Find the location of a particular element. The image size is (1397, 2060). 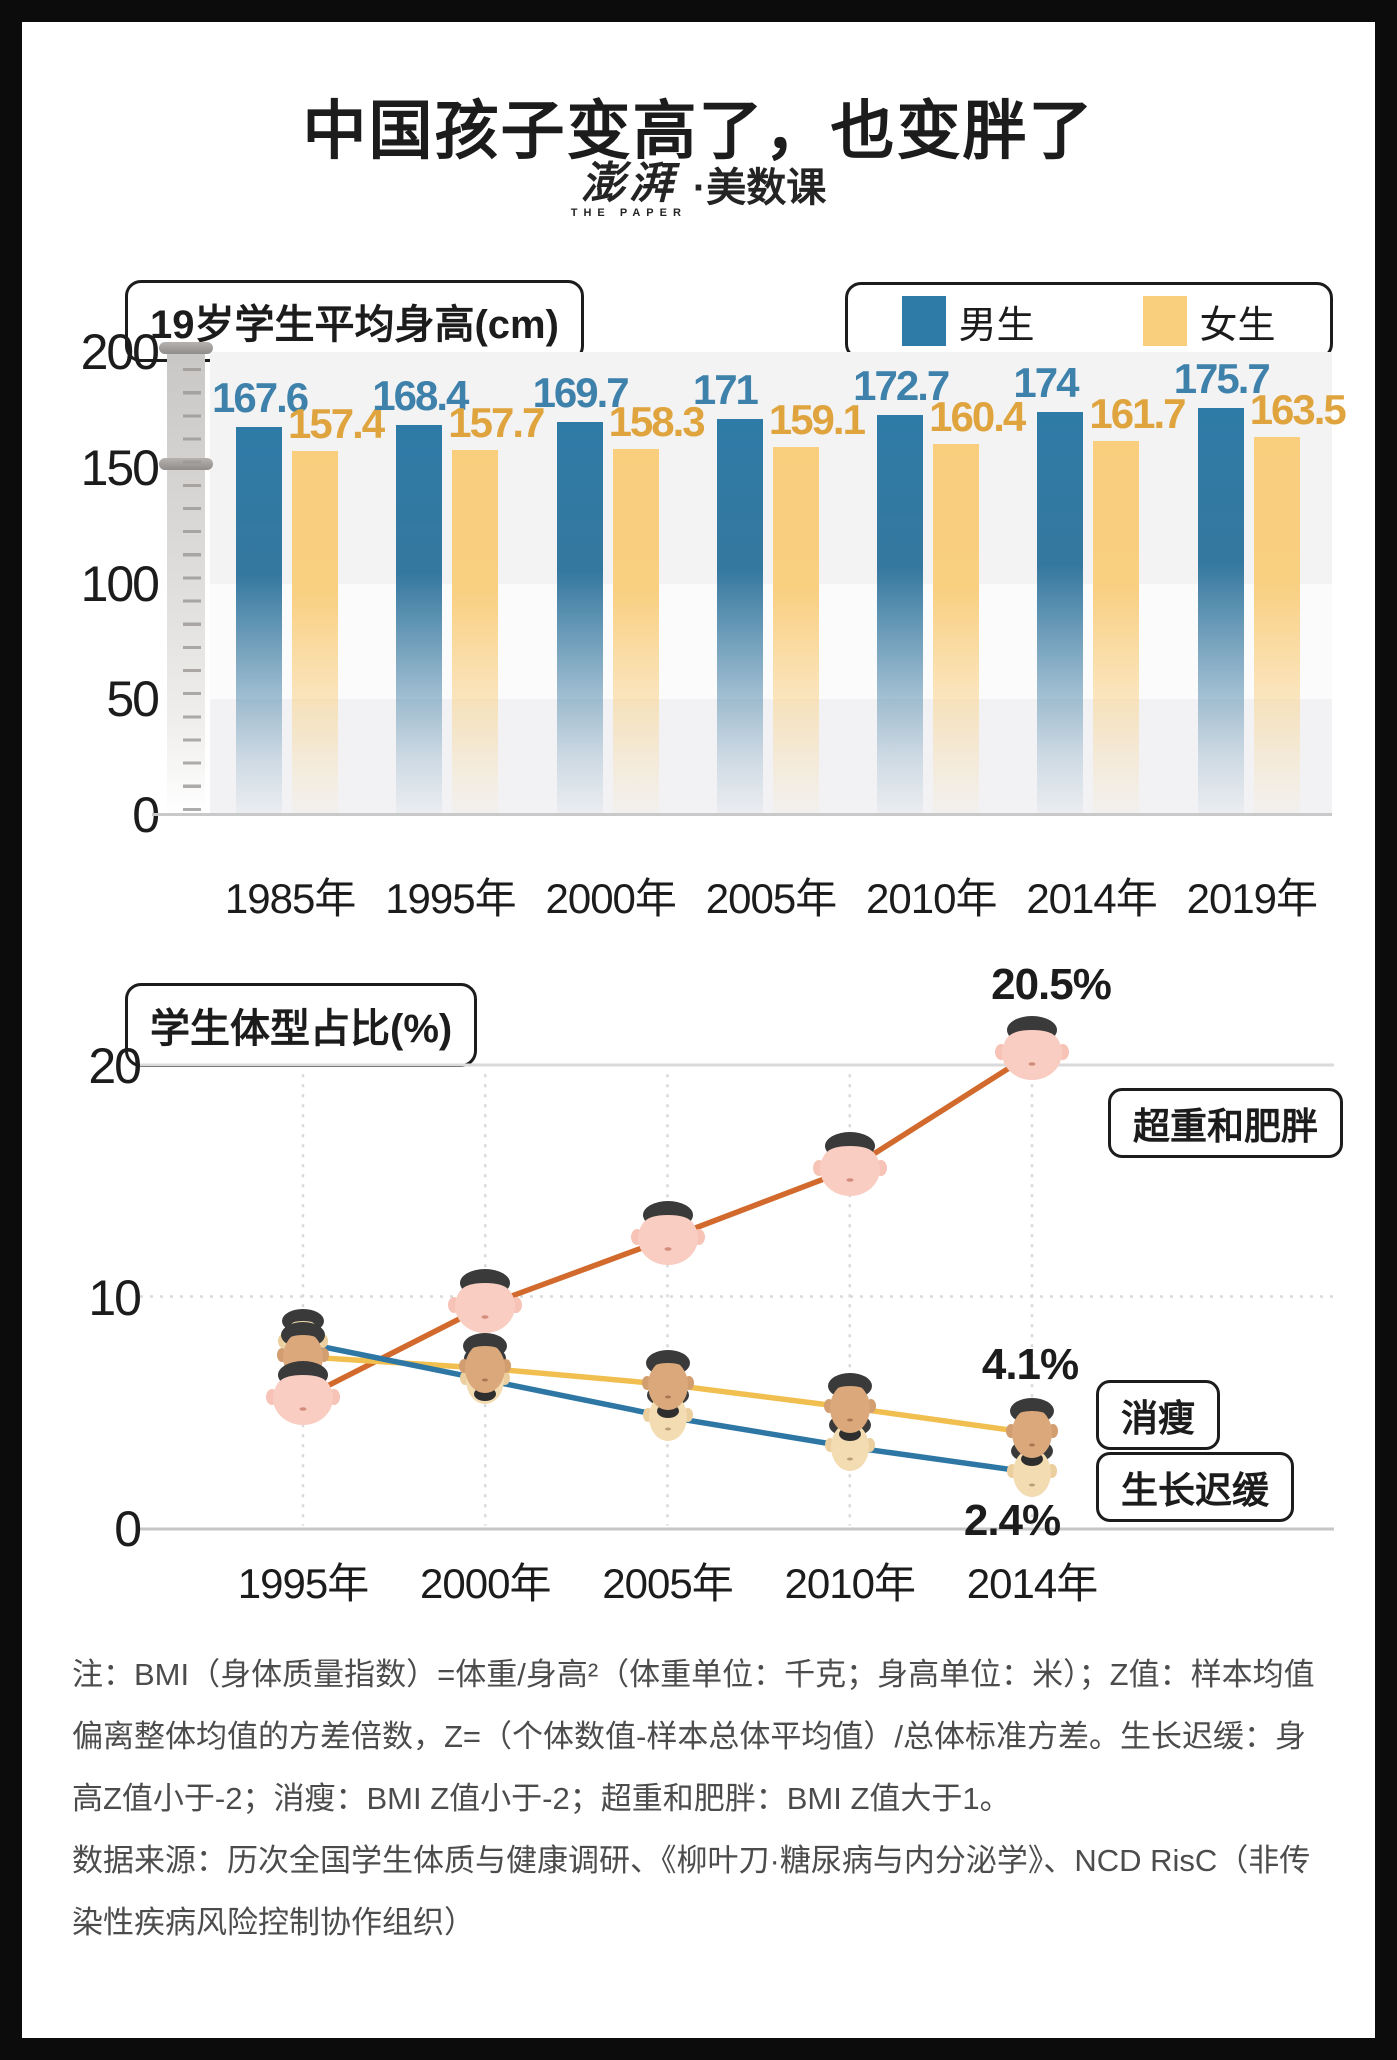

legend-entry-girls: 女生 is located at coordinates (1209, 321).